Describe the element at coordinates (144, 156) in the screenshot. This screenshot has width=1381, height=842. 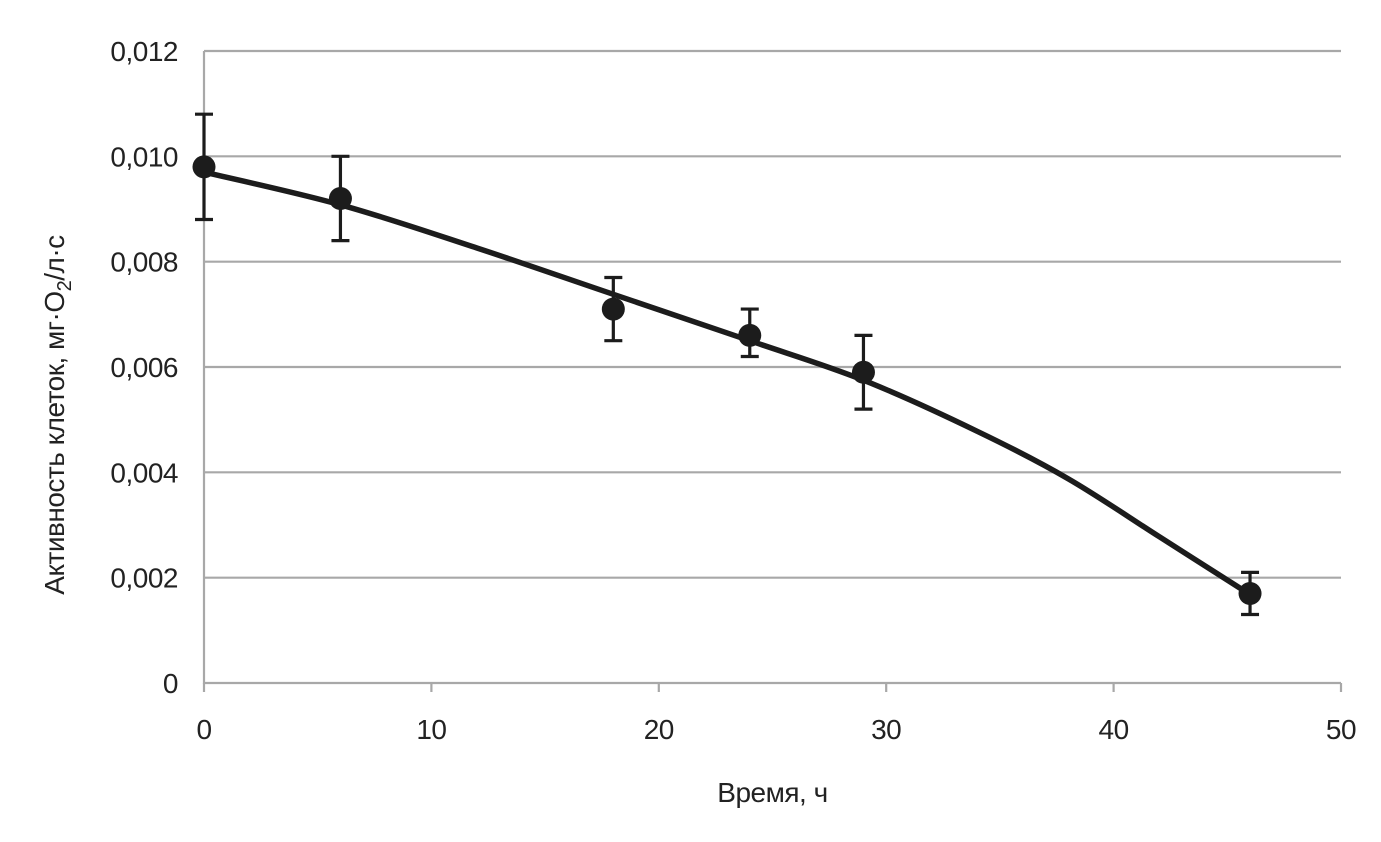
I see `y-tick-label-0,010: 0,010` at that location.